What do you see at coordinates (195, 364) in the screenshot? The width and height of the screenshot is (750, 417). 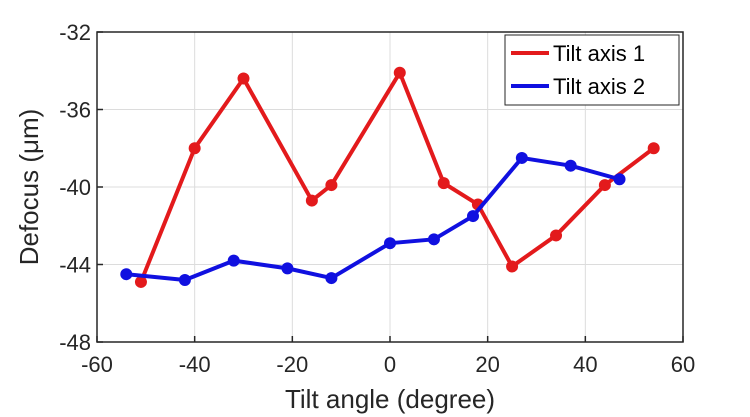 I see `x-tick-label: -40` at bounding box center [195, 364].